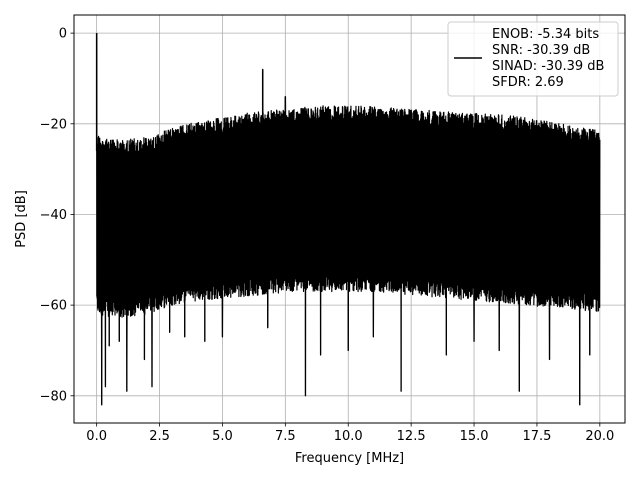 The height and width of the screenshot is (480, 640). Describe the element at coordinates (536, 436) in the screenshot. I see `x-tick-label: 17.5` at that location.